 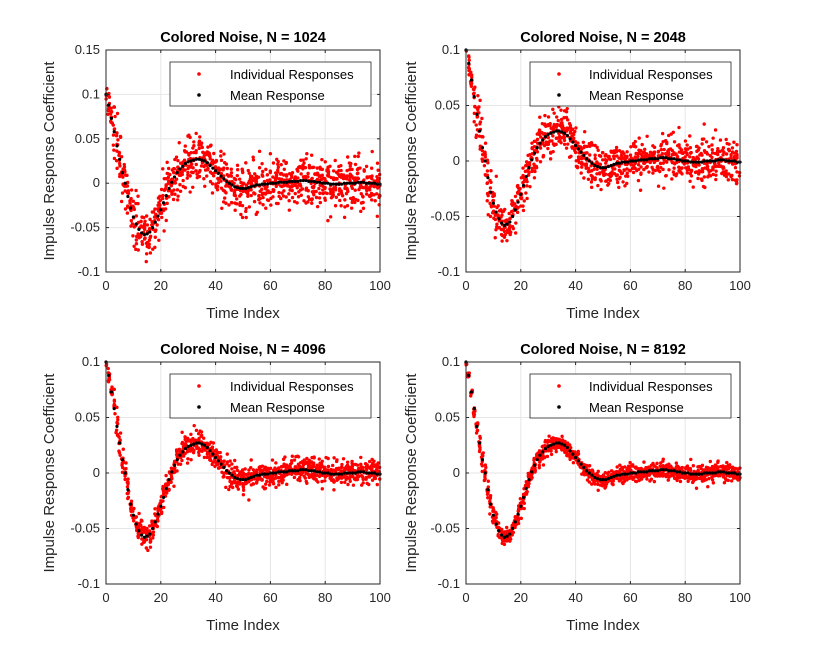 I want to click on y-tick-label: -0.05, so click(x=85, y=227).